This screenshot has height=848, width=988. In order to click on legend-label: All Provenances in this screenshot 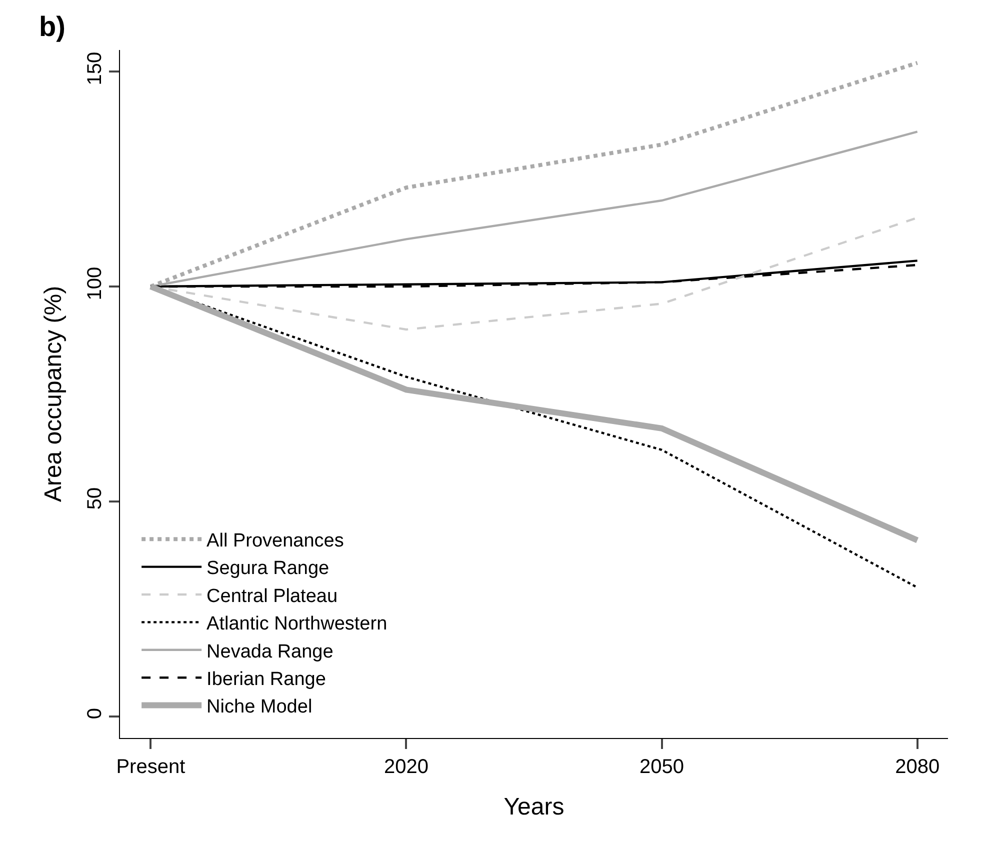, I will do `click(275, 541)`.